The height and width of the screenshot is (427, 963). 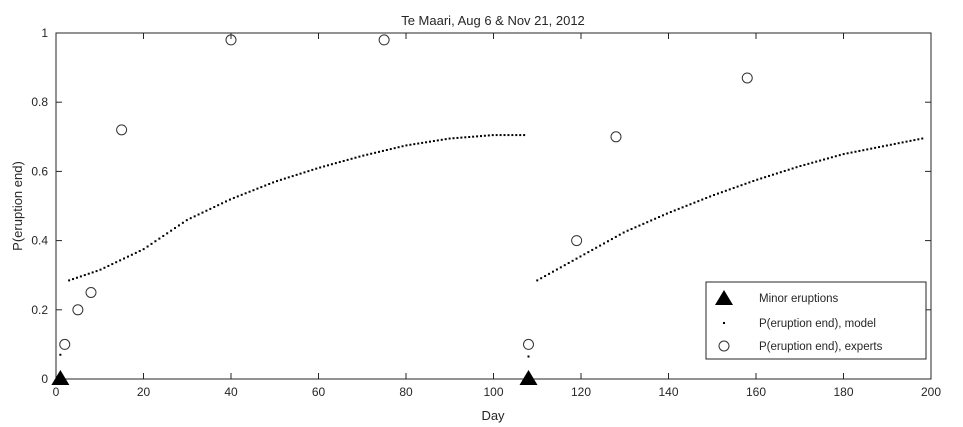 I want to click on x-tick-label: 160, so click(x=756, y=392).